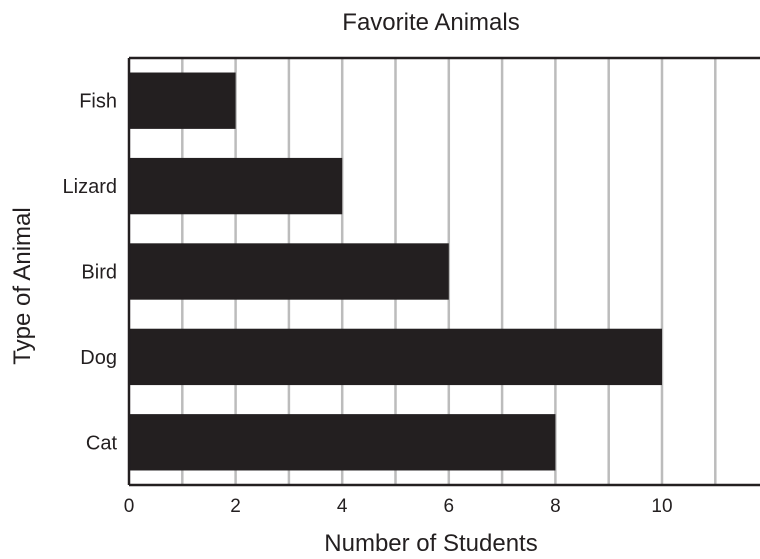  Describe the element at coordinates (449, 506) in the screenshot. I see `x-tick-label: 6` at that location.